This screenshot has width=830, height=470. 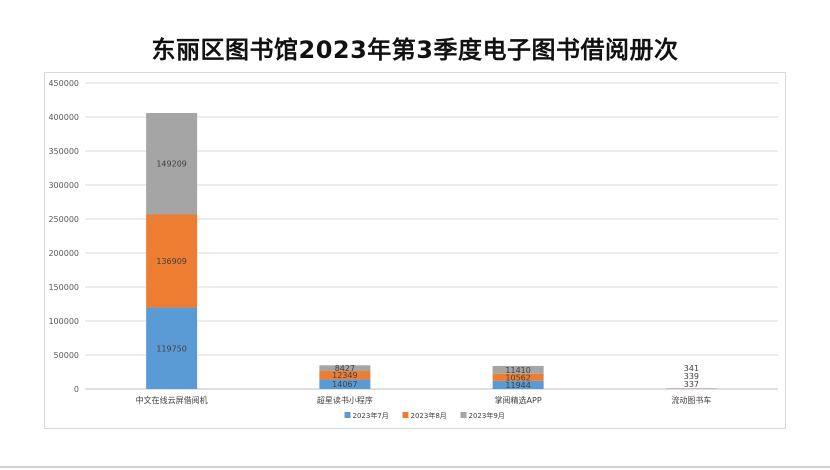 What do you see at coordinates (172, 400) in the screenshot?
I see `x-category-label: 中文在线云屏借阅机` at bounding box center [172, 400].